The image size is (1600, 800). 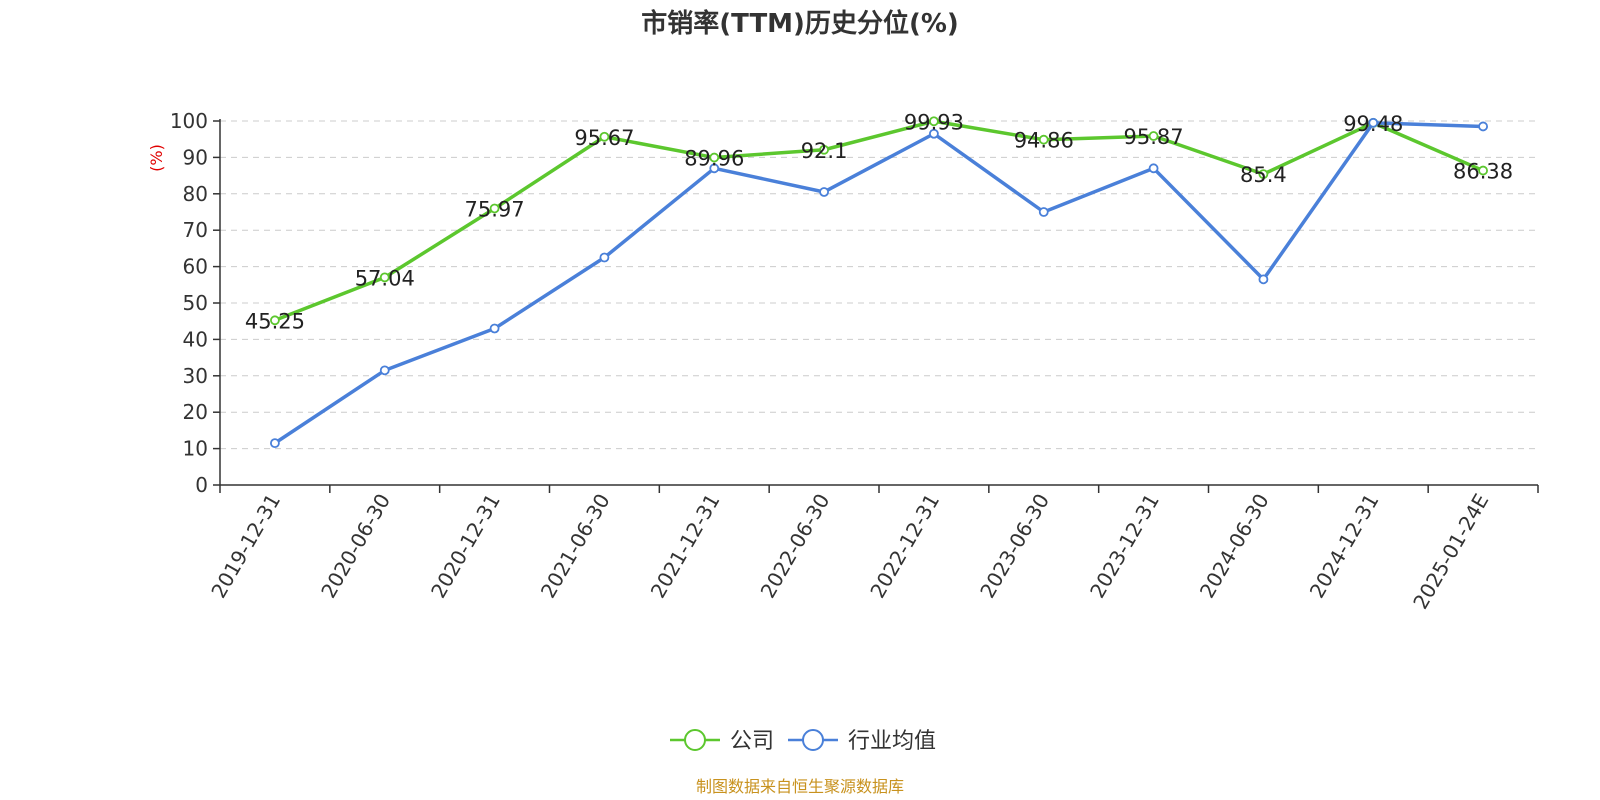 I want to click on data-label: 99.48, so click(x=1373, y=124).